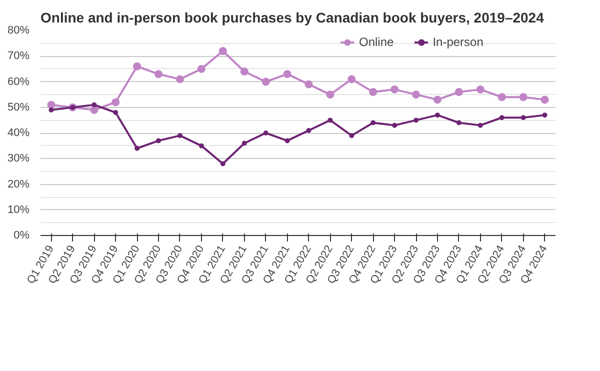 The image size is (600, 371). Describe the element at coordinates (292, 18) in the screenshot. I see `chart-title: Online and in-person book purchases by Canadian book buyers, 2019–2024` at that location.